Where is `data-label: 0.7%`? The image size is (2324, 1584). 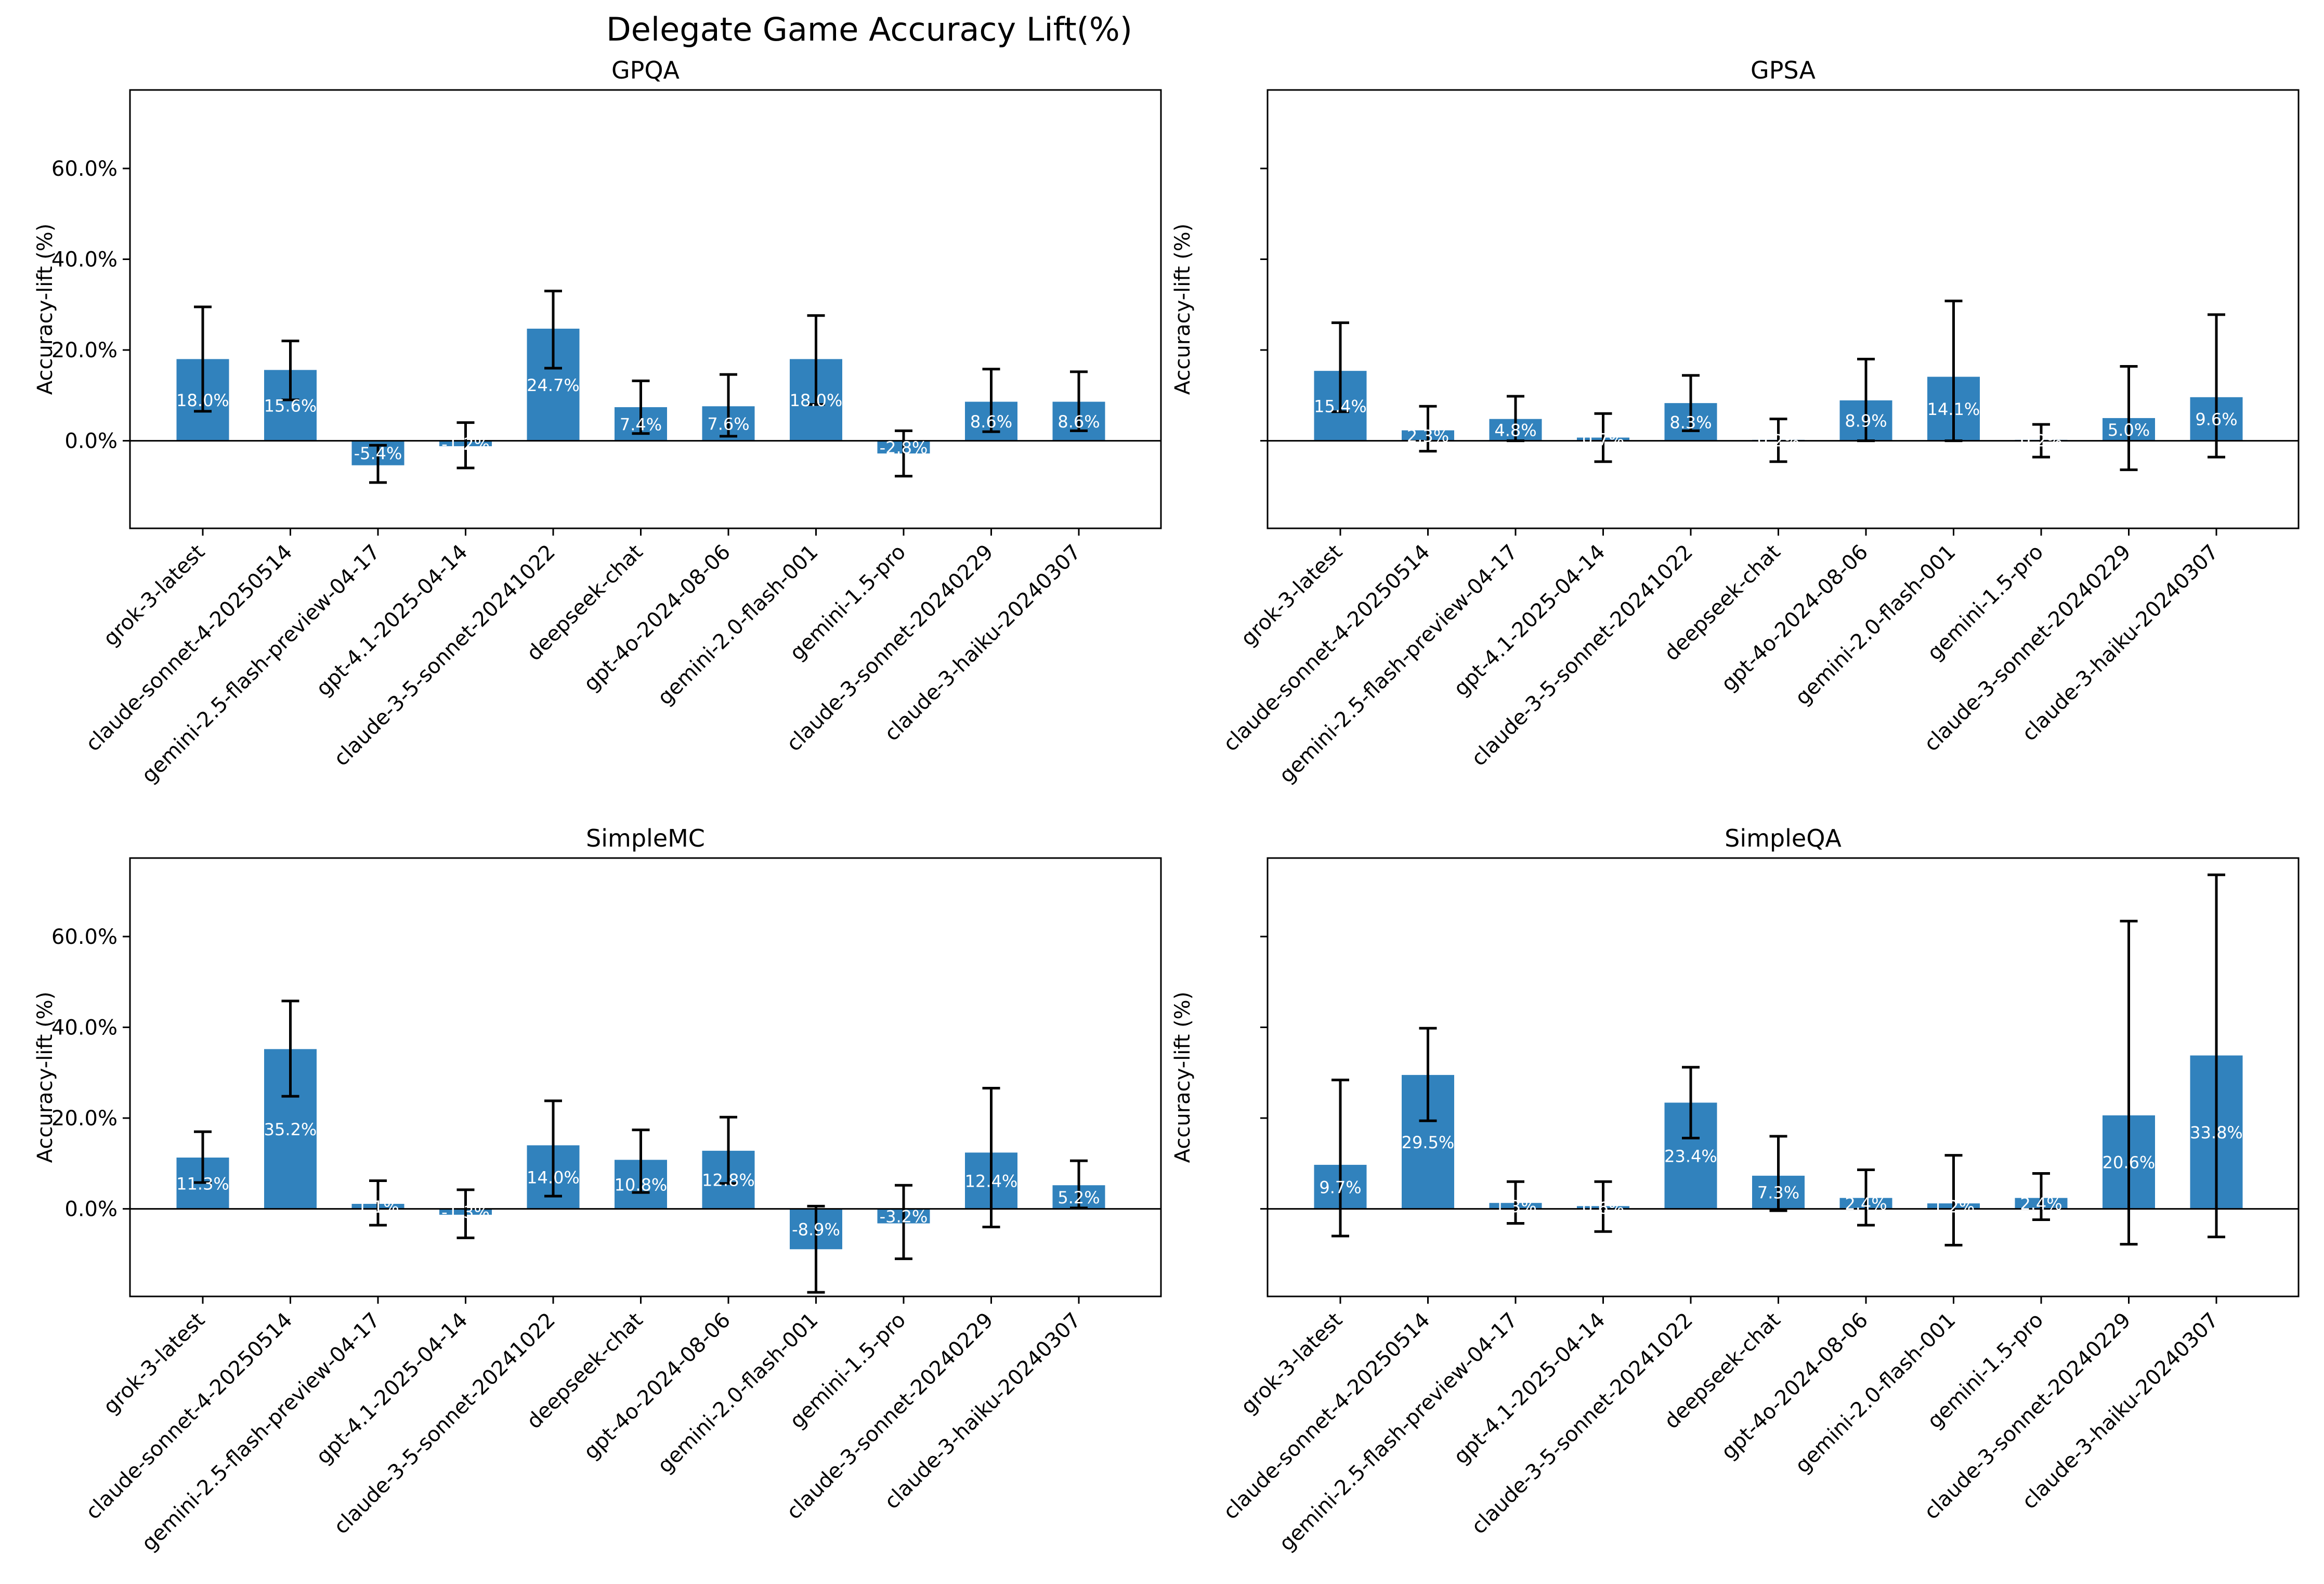
data-label: 0.7% is located at coordinates (1603, 440).